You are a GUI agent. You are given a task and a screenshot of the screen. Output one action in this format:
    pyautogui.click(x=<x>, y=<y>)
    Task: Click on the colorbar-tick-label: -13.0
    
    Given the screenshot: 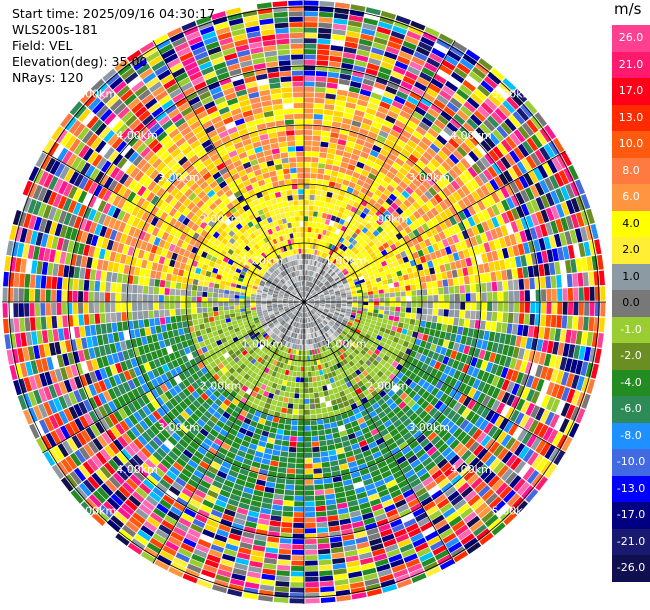 What is the action you would take?
    pyautogui.click(x=631, y=488)
    